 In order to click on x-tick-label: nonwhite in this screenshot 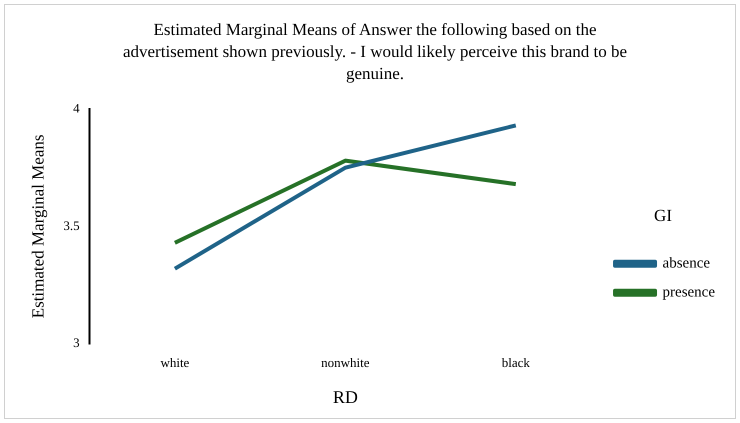, I will do `click(345, 362)`.